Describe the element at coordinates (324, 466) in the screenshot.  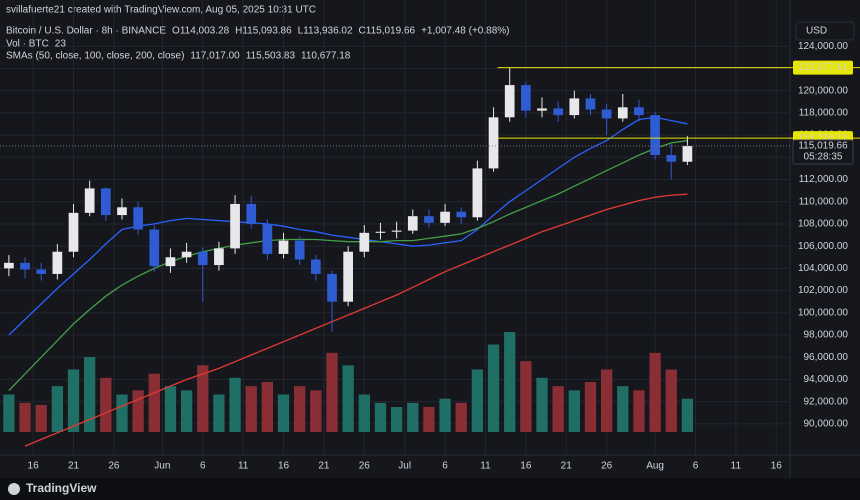
I see `x-tick-label: 21` at that location.